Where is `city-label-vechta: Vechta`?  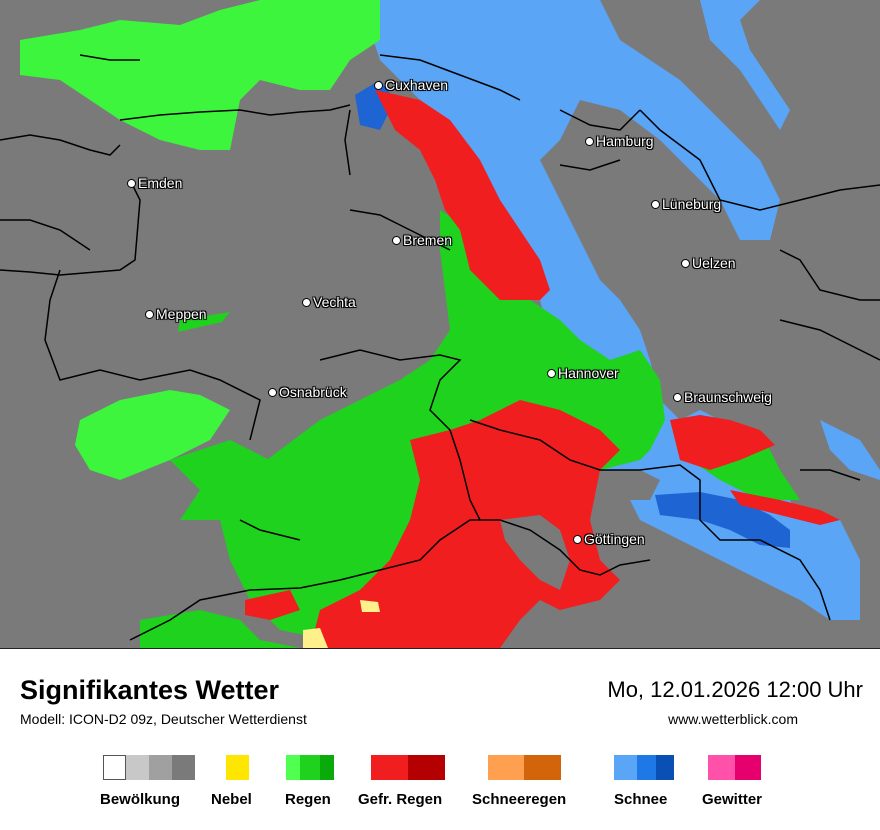
city-label-vechta: Vechta is located at coordinates (329, 302).